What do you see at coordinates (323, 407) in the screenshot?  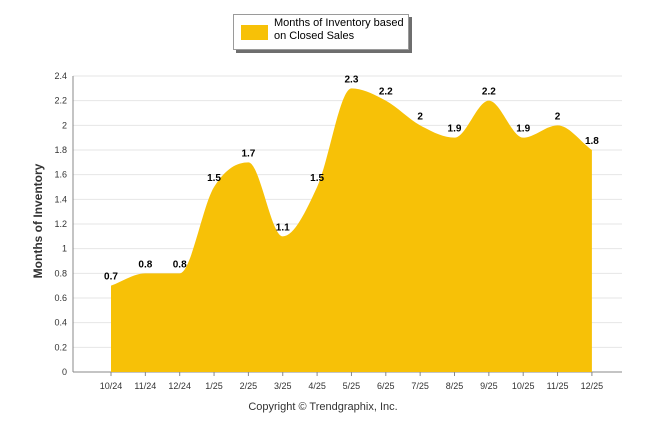 I see `copyright-text: Copyright © Trendgraphix, Inc.` at bounding box center [323, 407].